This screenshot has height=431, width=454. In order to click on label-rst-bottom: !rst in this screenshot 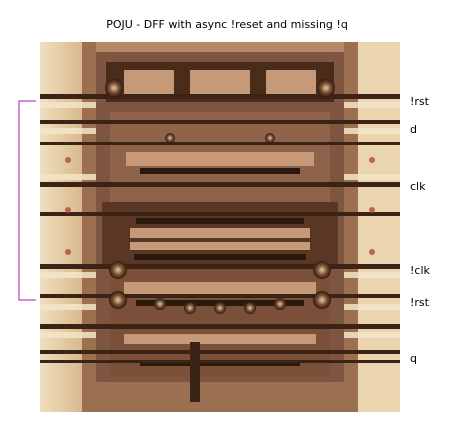, I will do `click(419, 302)`.